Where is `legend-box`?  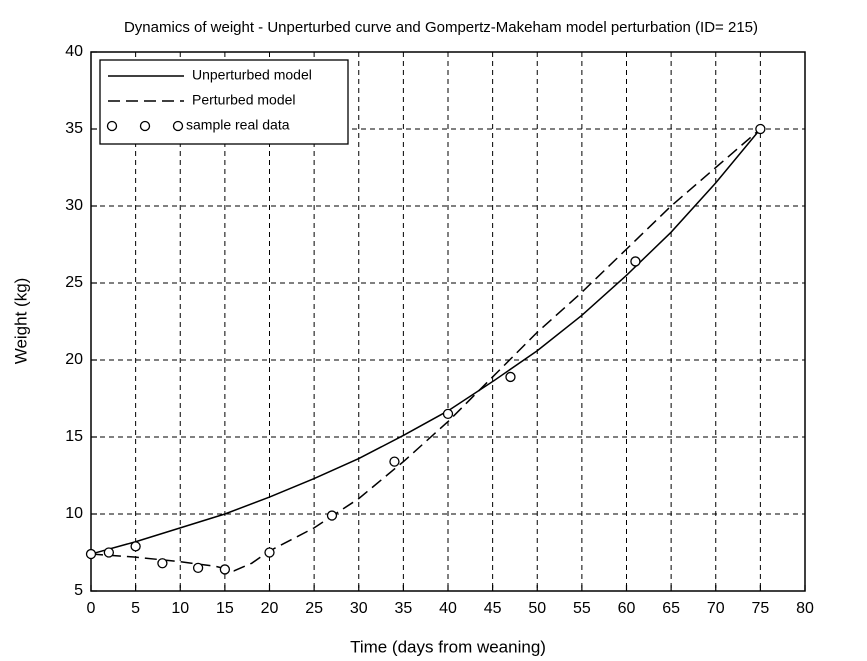 legend-box is located at coordinates (224, 102).